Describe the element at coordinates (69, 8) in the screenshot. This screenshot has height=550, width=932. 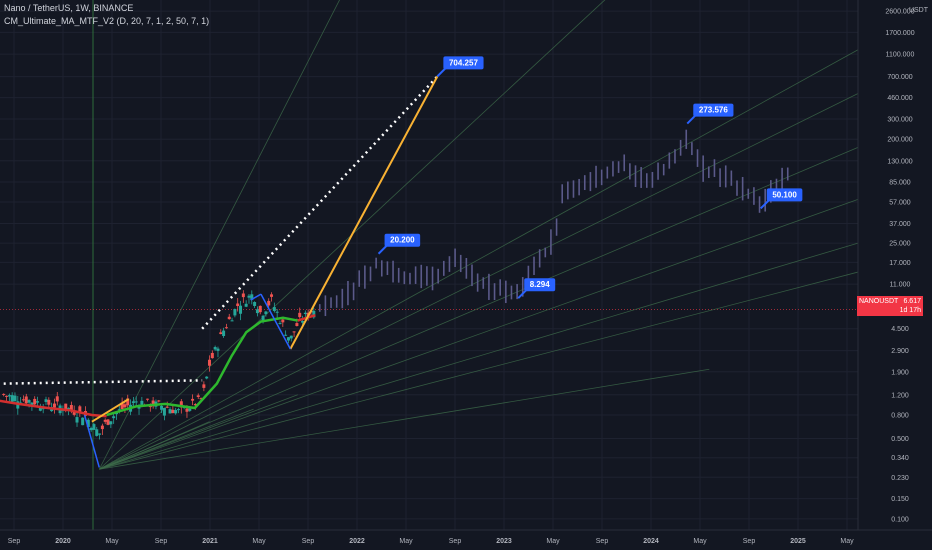
I see `symbol-legend: Nano / TetherUS, 1W, BINANCE` at that location.